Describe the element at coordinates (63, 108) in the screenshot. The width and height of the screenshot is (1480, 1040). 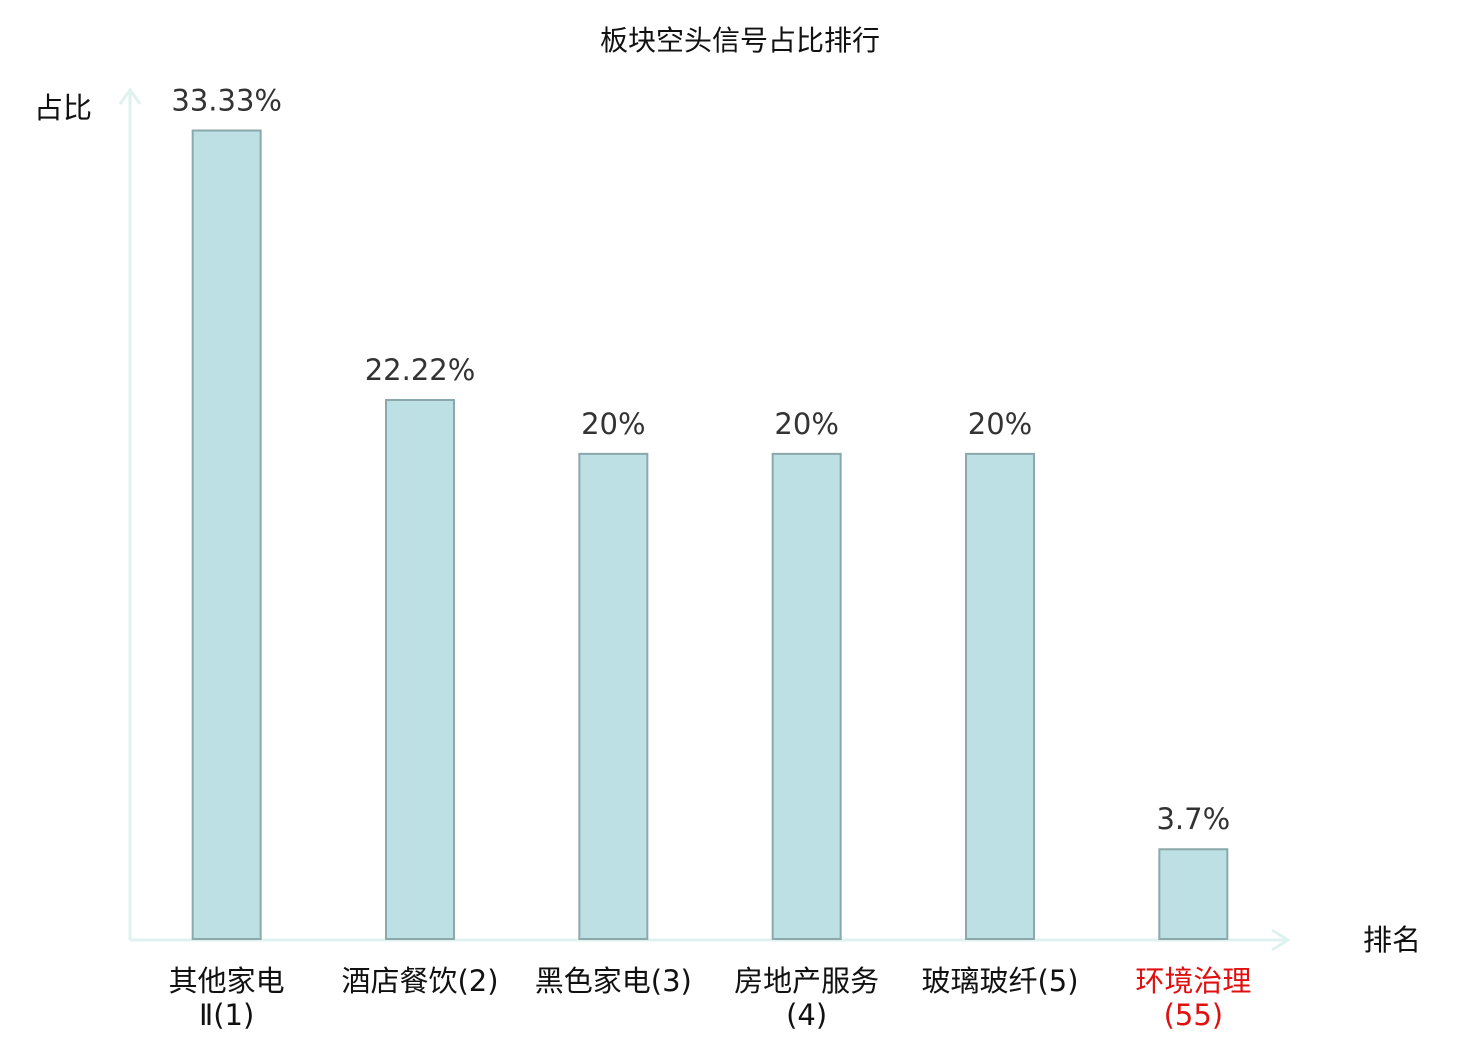
I see `y-axis-label: 占比` at that location.